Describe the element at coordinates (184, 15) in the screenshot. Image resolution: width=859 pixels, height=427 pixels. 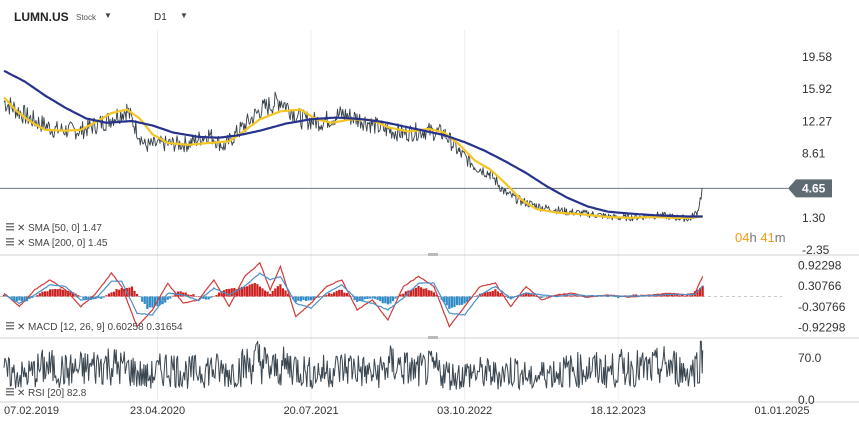
I see `timeframe-dropdown-chevron-icon: ▼` at that location.